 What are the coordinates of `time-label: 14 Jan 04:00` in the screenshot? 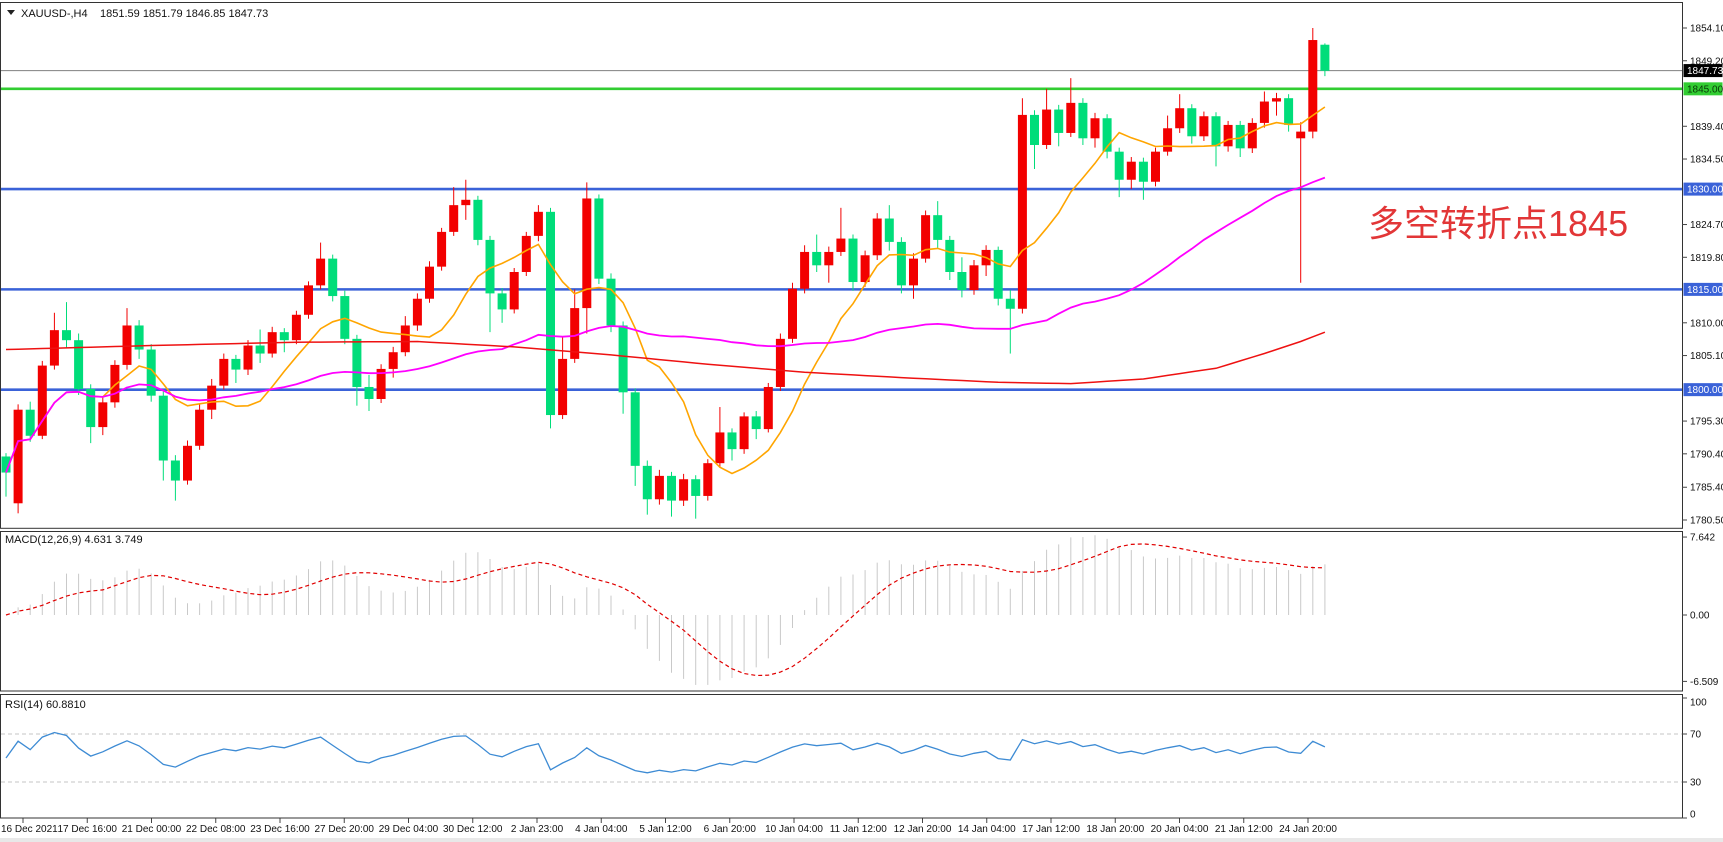 It's located at (987, 829).